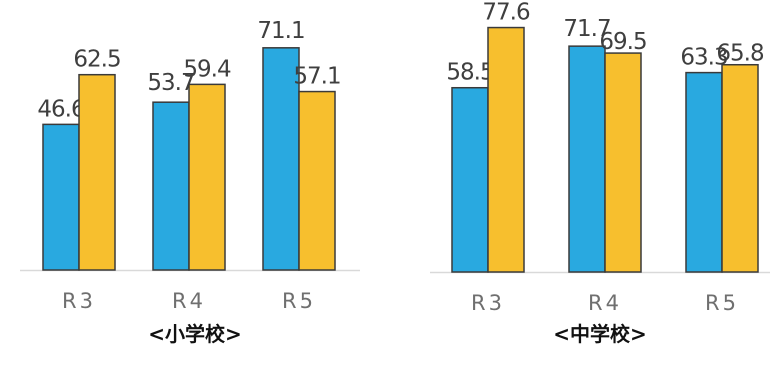 This screenshot has width=782, height=365. I want to click on bar-chart1-R4-series1, so click(623, 162).